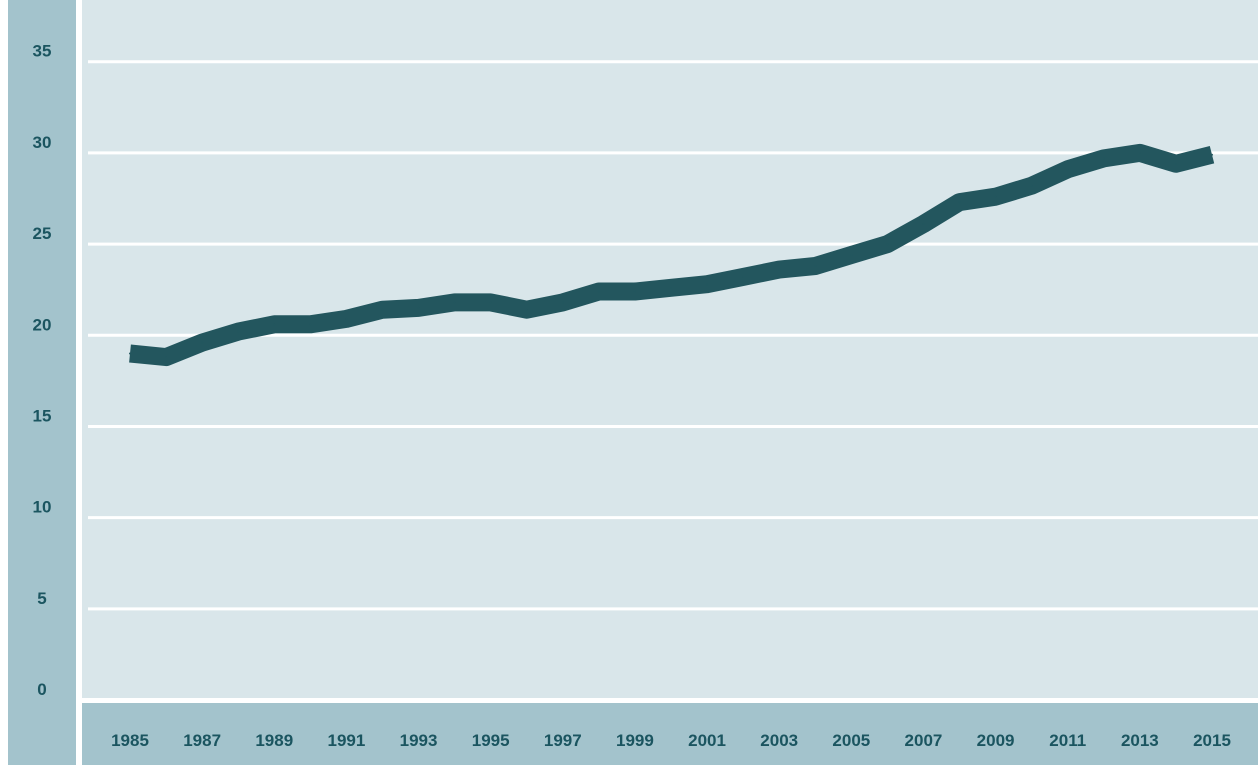  I want to click on data-point-1987, so click(202, 342).